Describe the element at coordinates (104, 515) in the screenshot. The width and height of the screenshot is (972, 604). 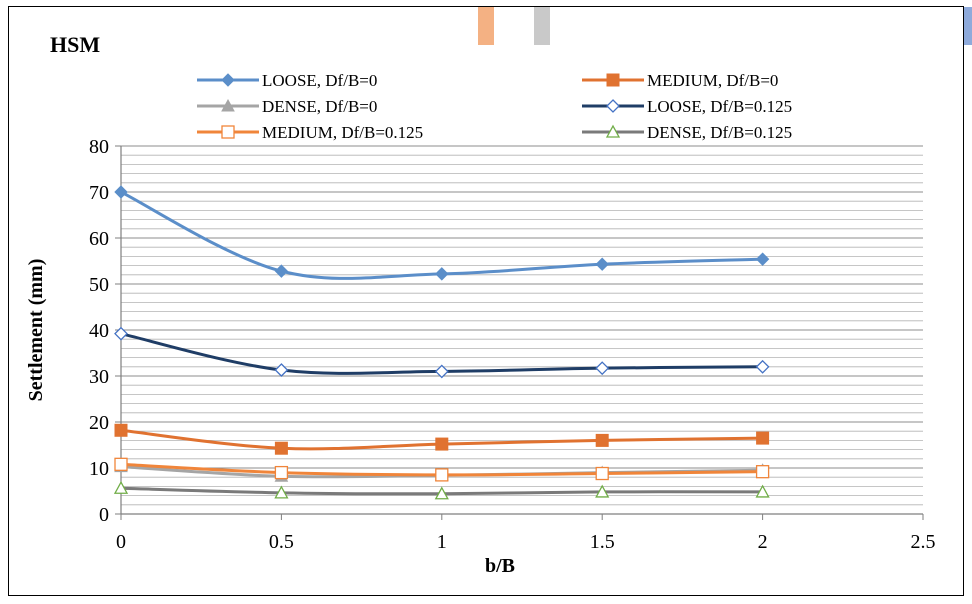
I see `y-tick-label: 0` at that location.